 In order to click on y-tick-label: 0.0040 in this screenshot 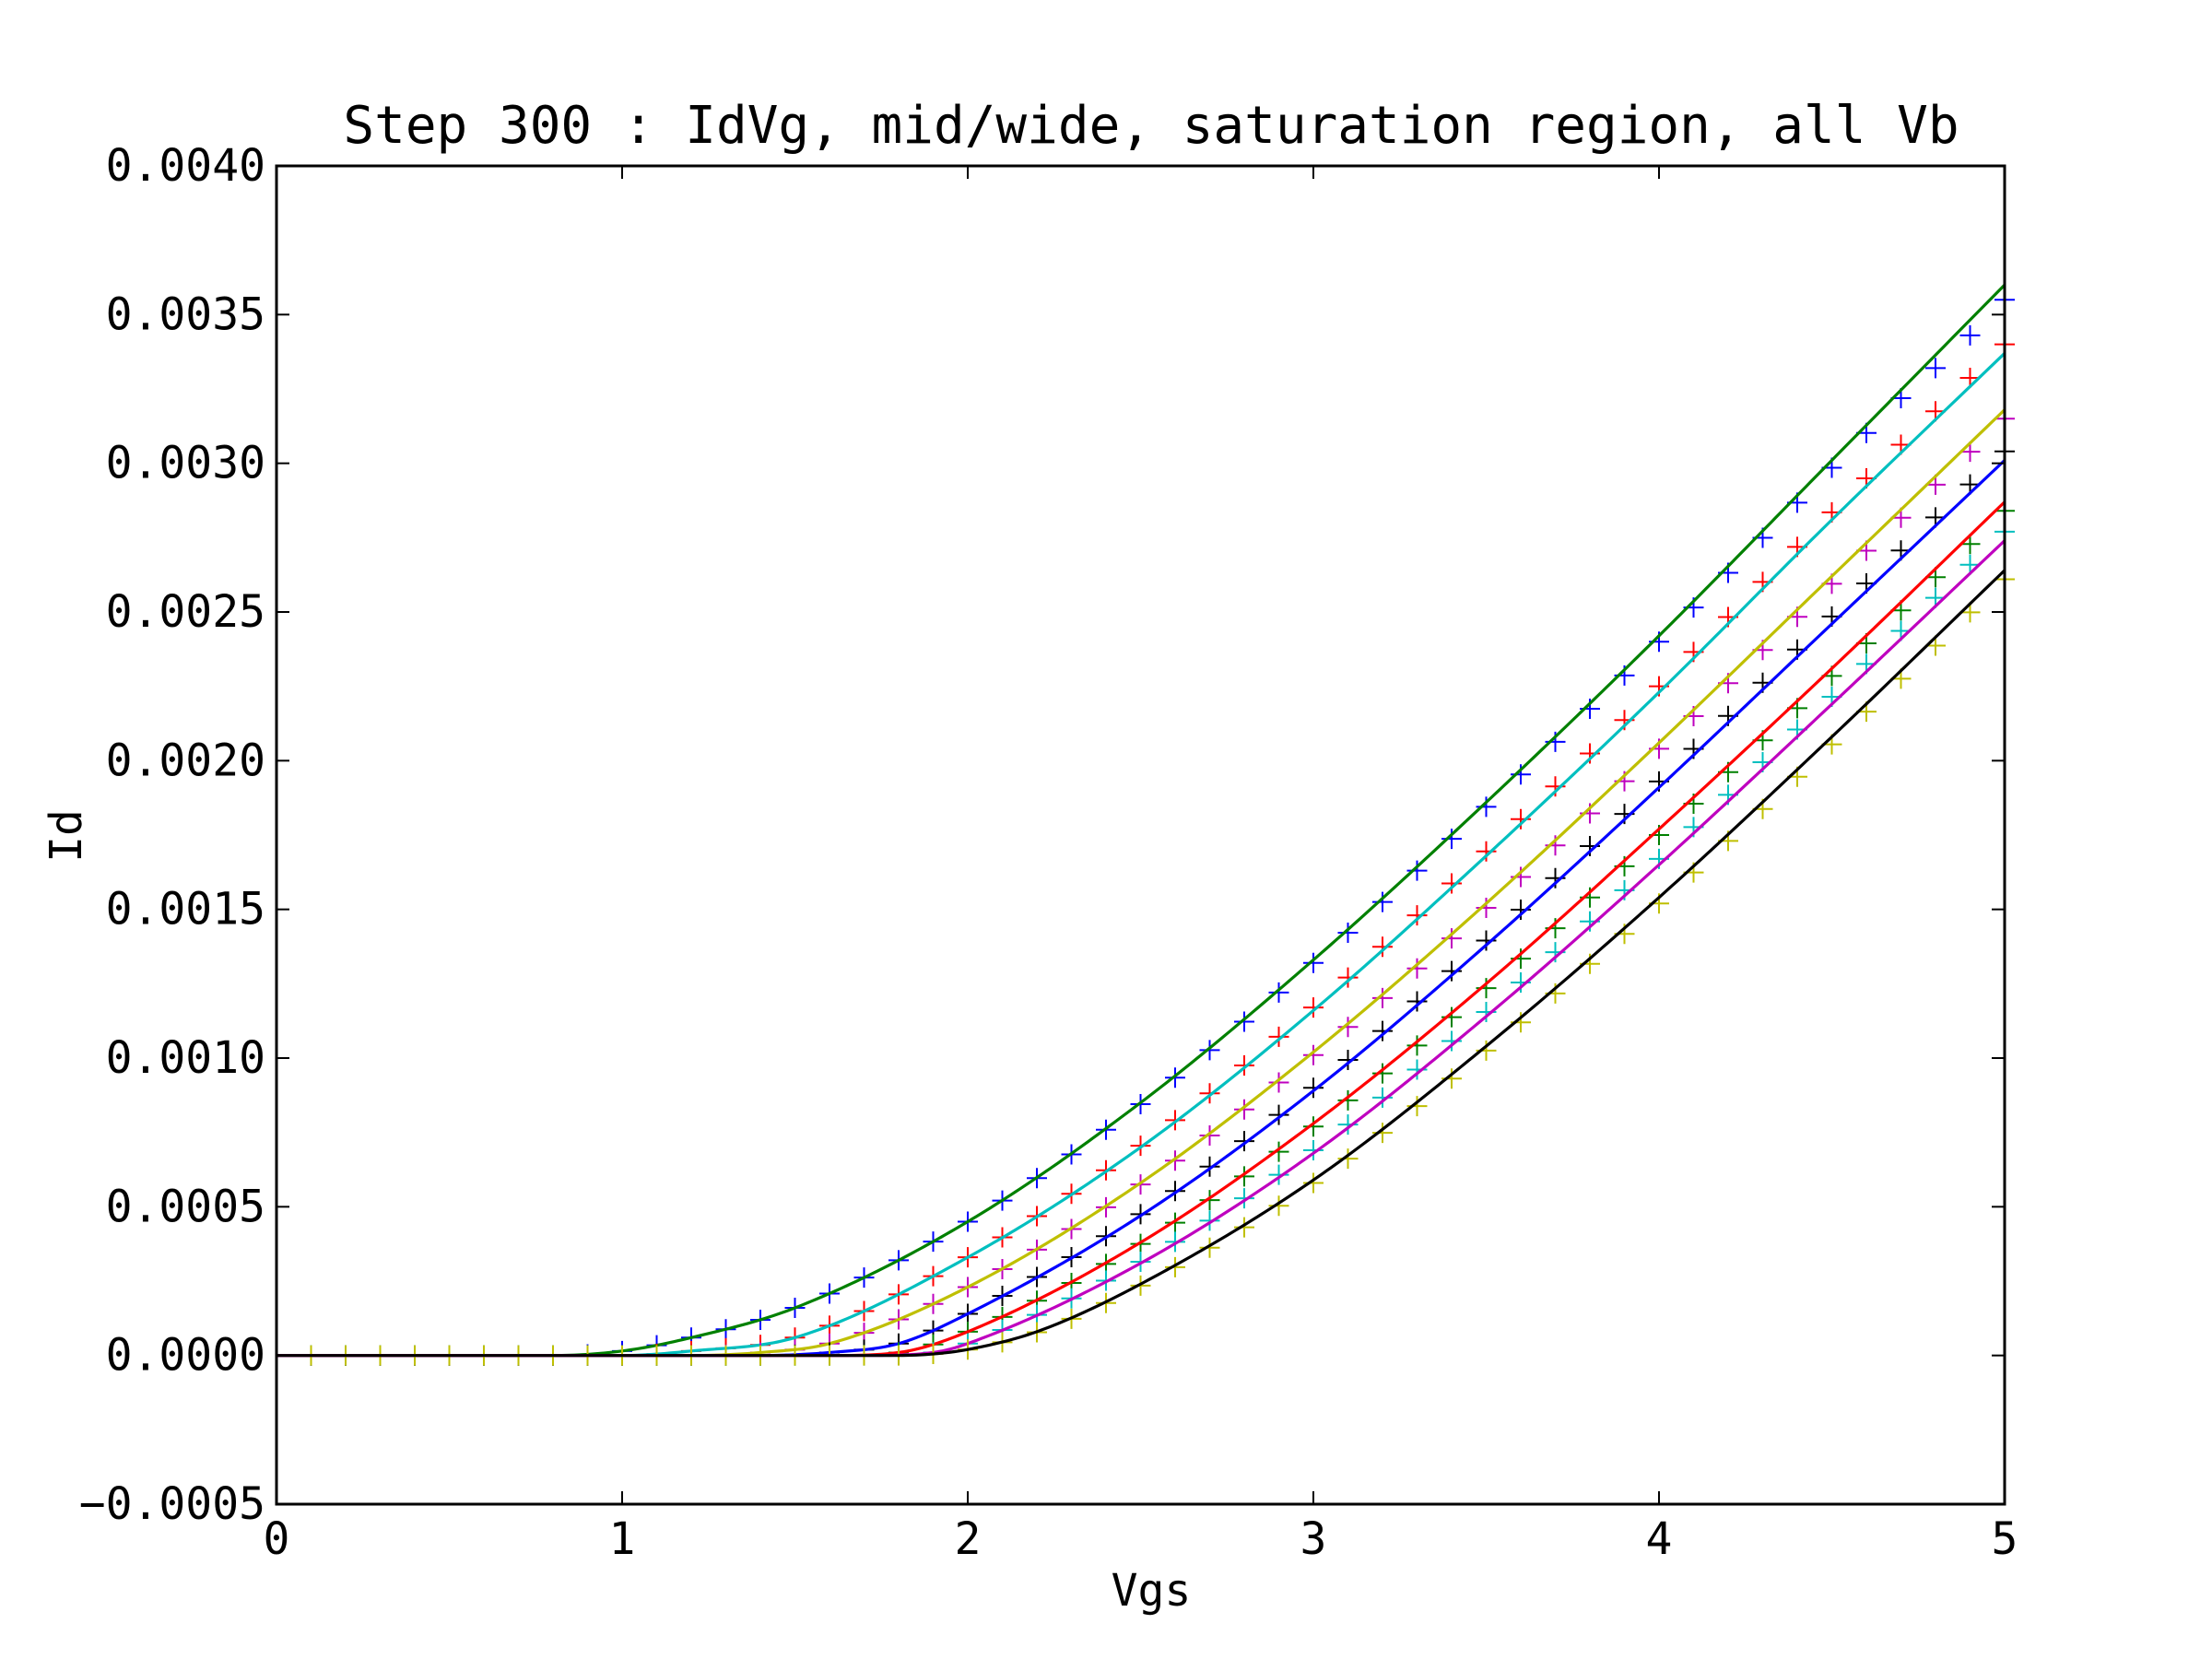, I will do `click(185, 166)`.